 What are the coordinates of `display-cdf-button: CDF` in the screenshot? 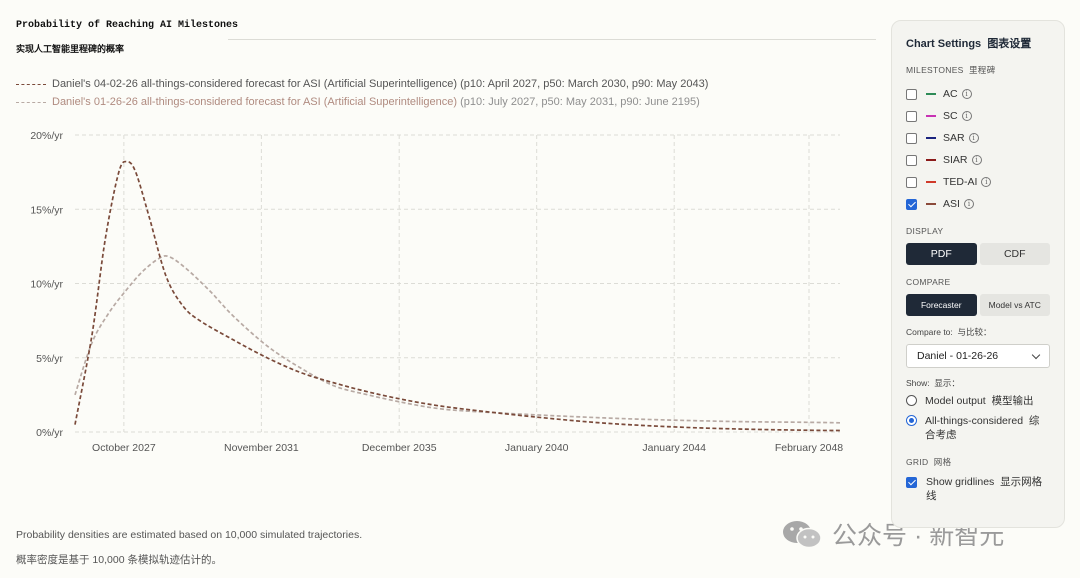 It's located at (1014, 254).